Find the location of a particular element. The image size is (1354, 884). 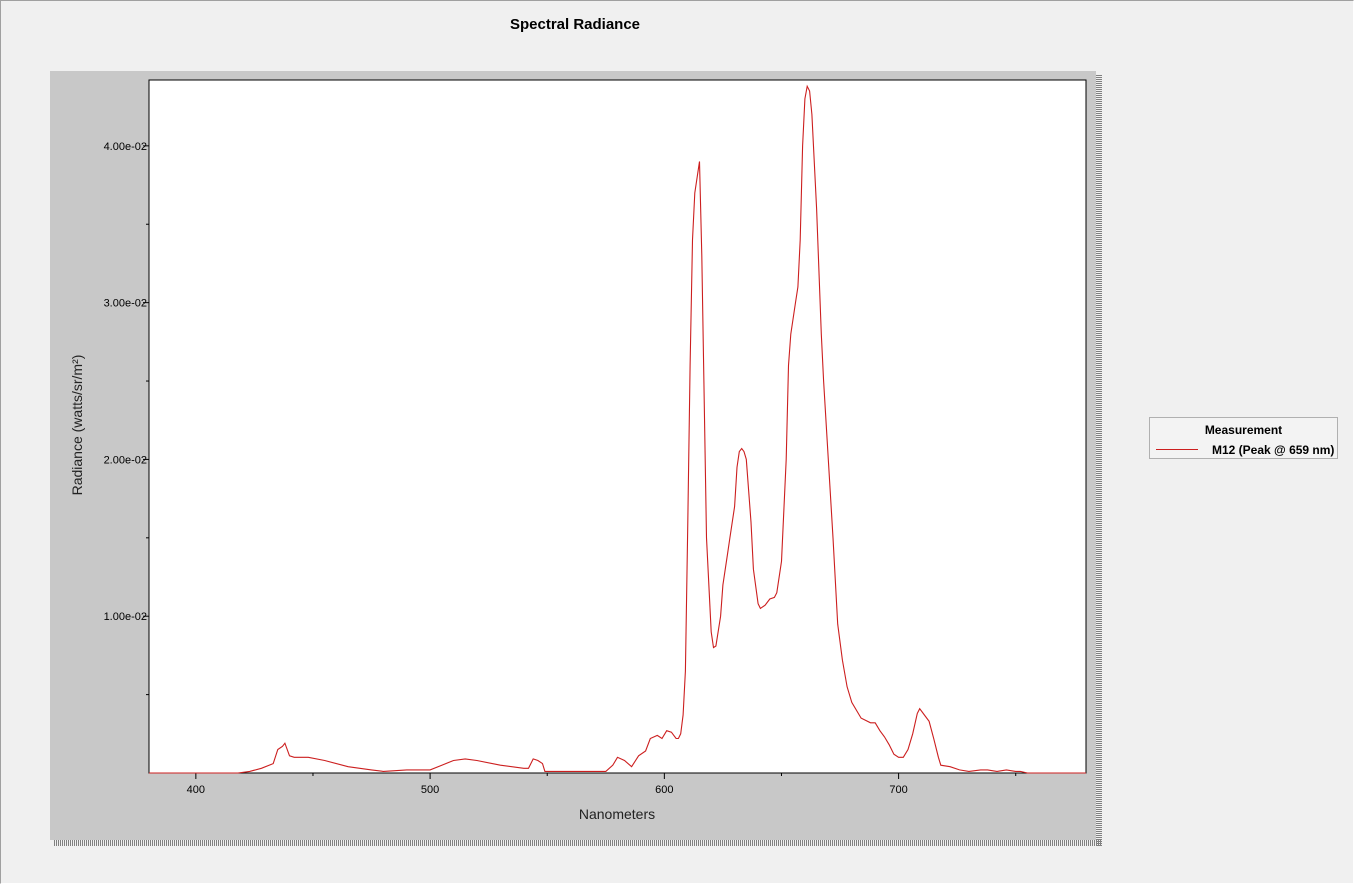

legend-title: Measurement is located at coordinates (1243, 430).